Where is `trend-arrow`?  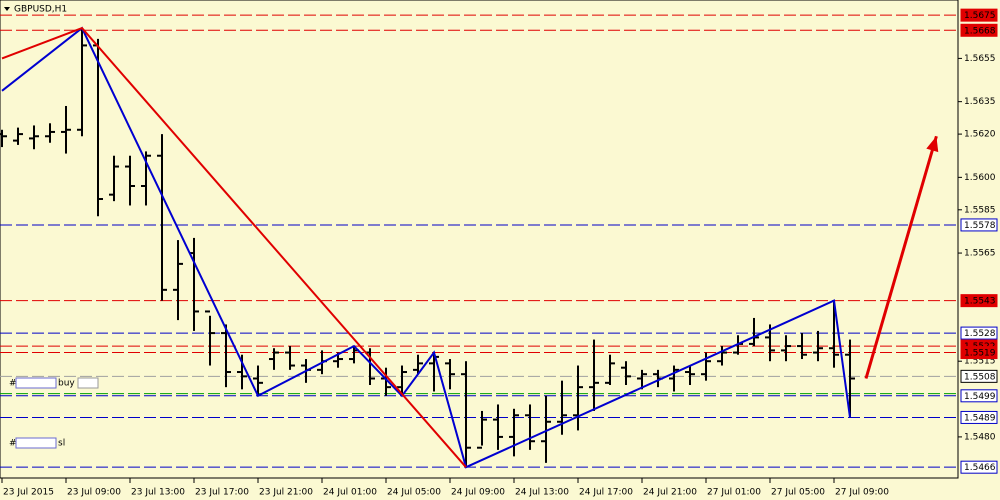
trend-arrow is located at coordinates (901, 257).